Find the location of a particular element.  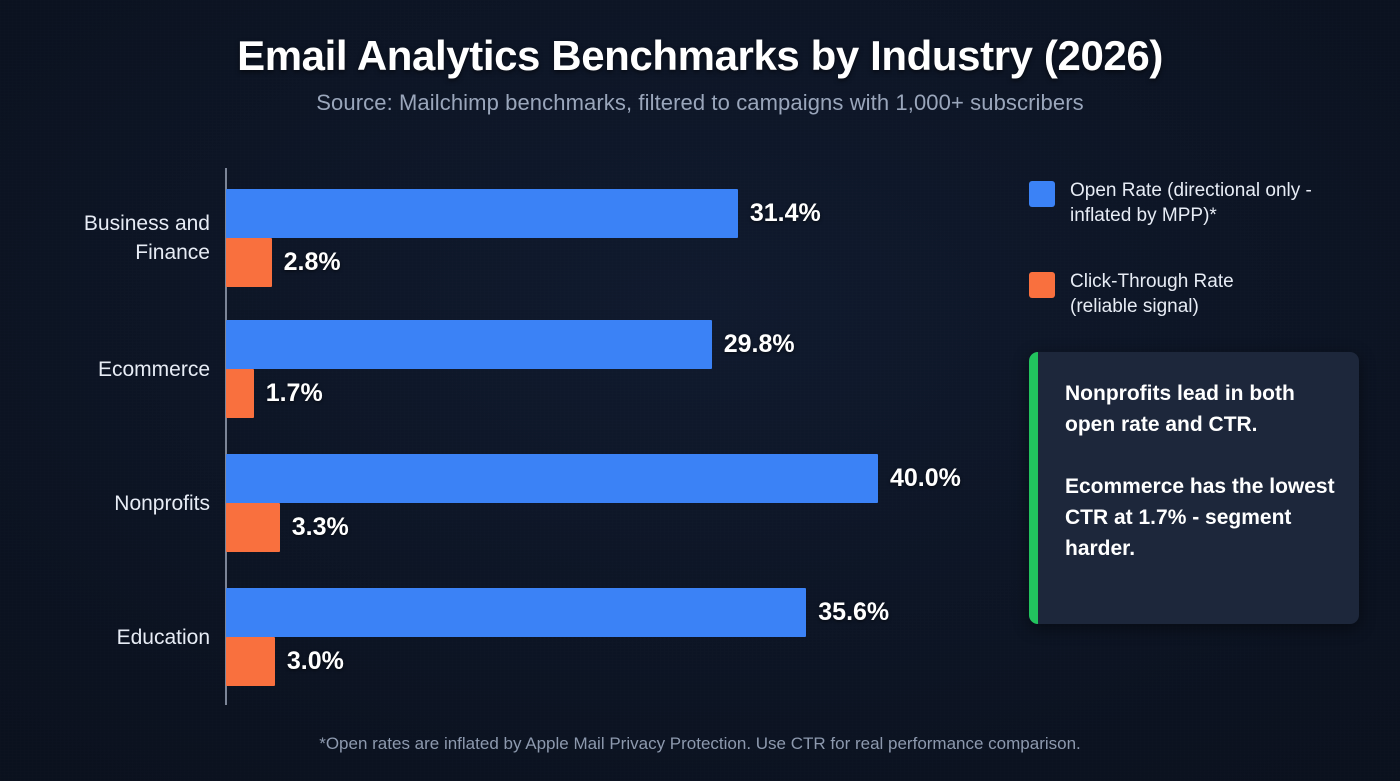

bar-group: Nonprofits 40.0% 3.3% is located at coordinates (505, 503).